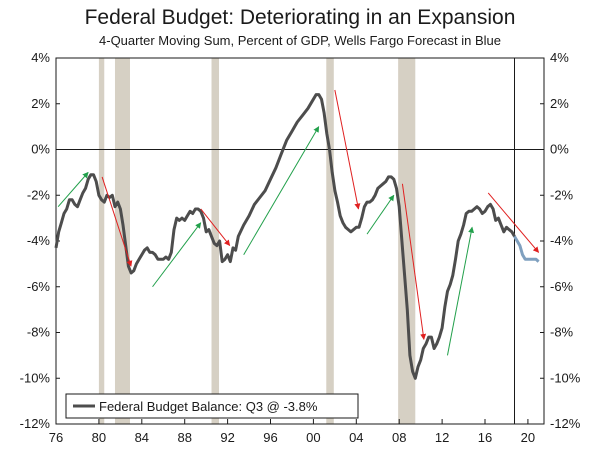 The height and width of the screenshot is (452, 600). Describe the element at coordinates (442, 437) in the screenshot. I see `x-tick-label: 12` at that location.